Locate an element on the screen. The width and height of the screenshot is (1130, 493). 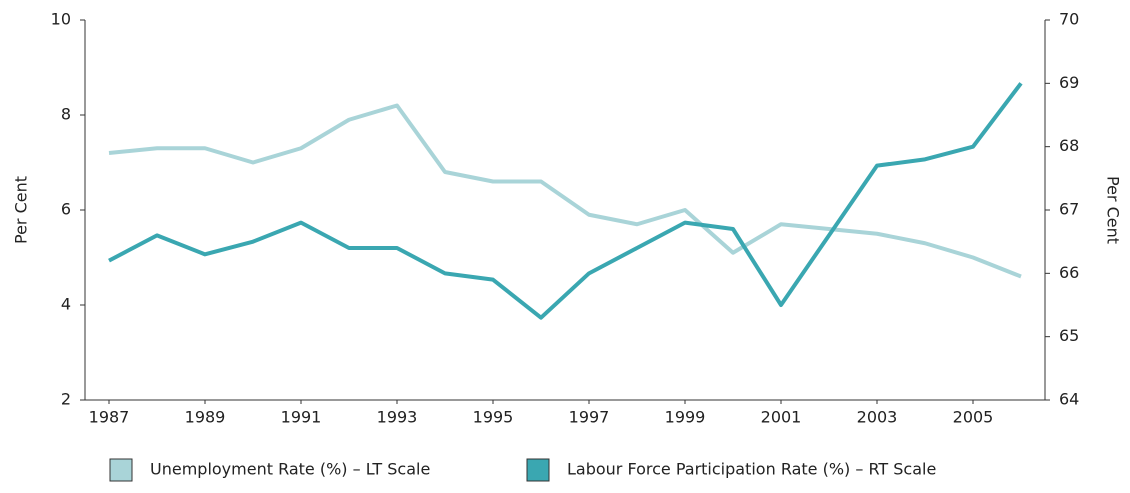
y2-tick-label: 66 is located at coordinates (1069, 272).